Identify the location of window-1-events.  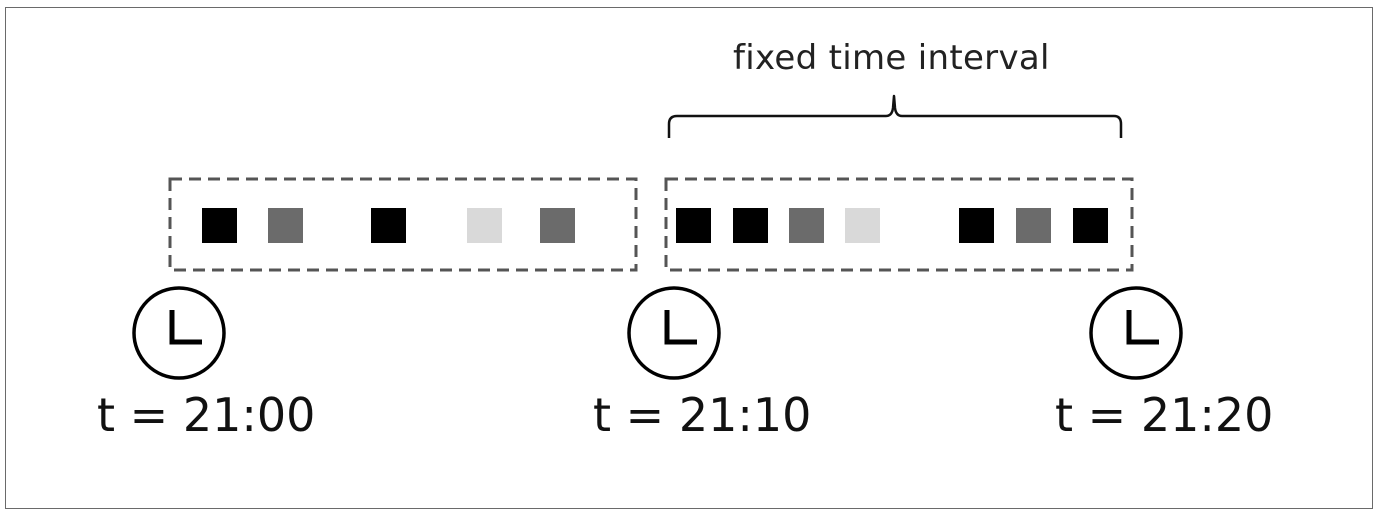
(388, 225).